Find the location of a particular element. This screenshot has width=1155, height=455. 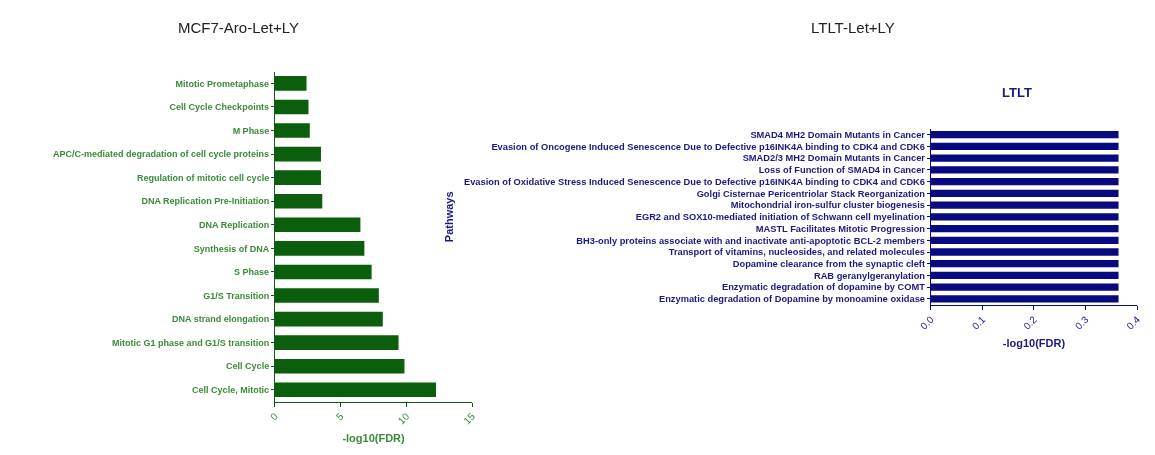

x-tick-label: 0 is located at coordinates (274, 416).